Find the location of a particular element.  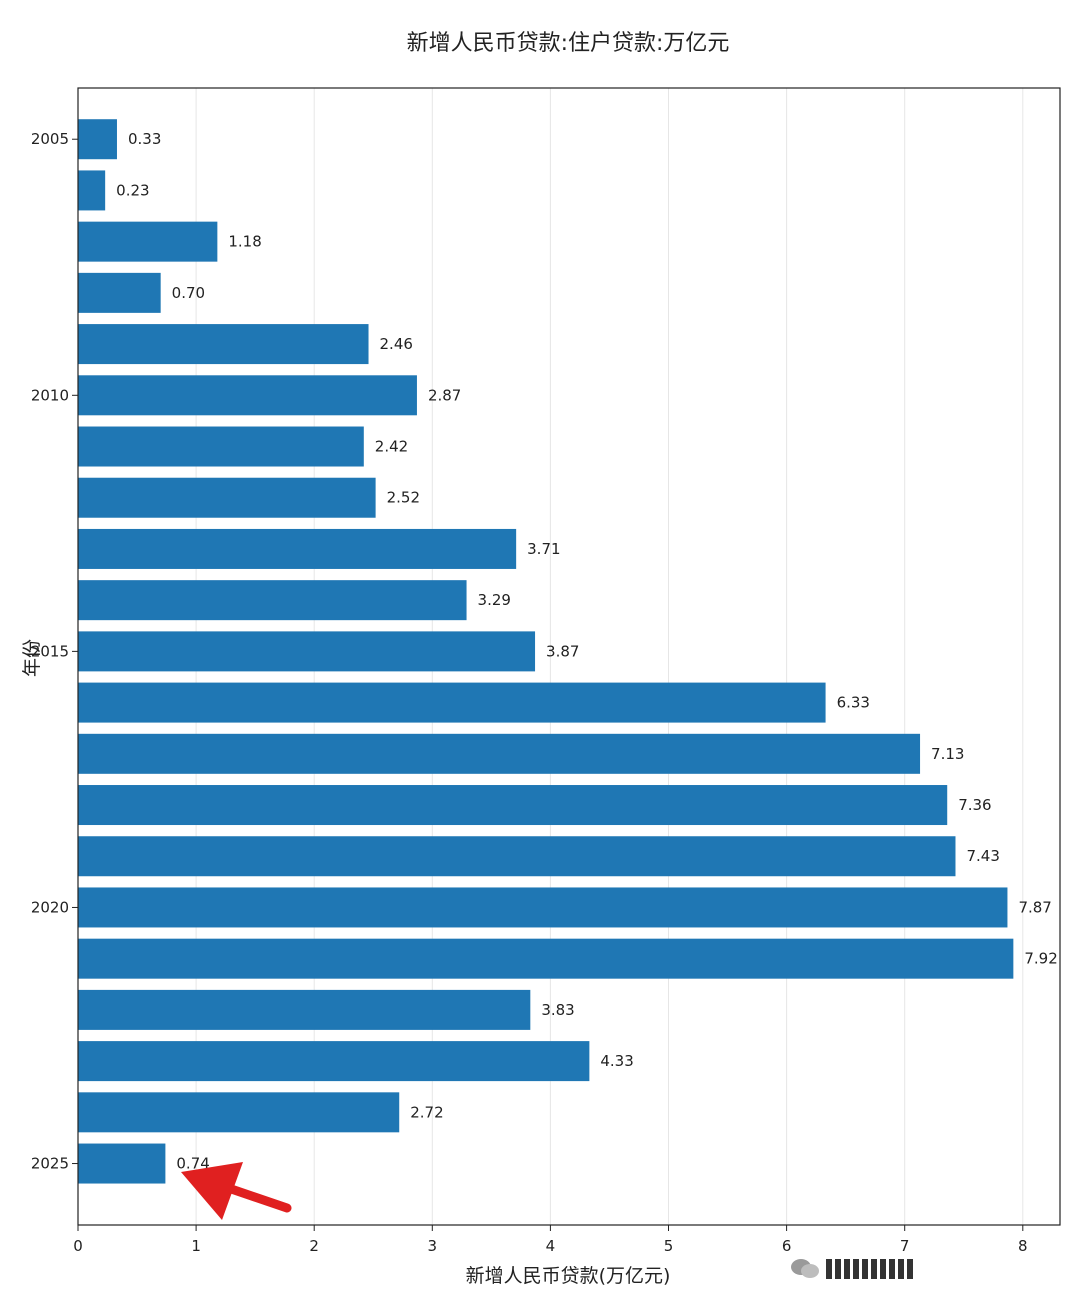

data-label: 1.18 is located at coordinates (244, 242).